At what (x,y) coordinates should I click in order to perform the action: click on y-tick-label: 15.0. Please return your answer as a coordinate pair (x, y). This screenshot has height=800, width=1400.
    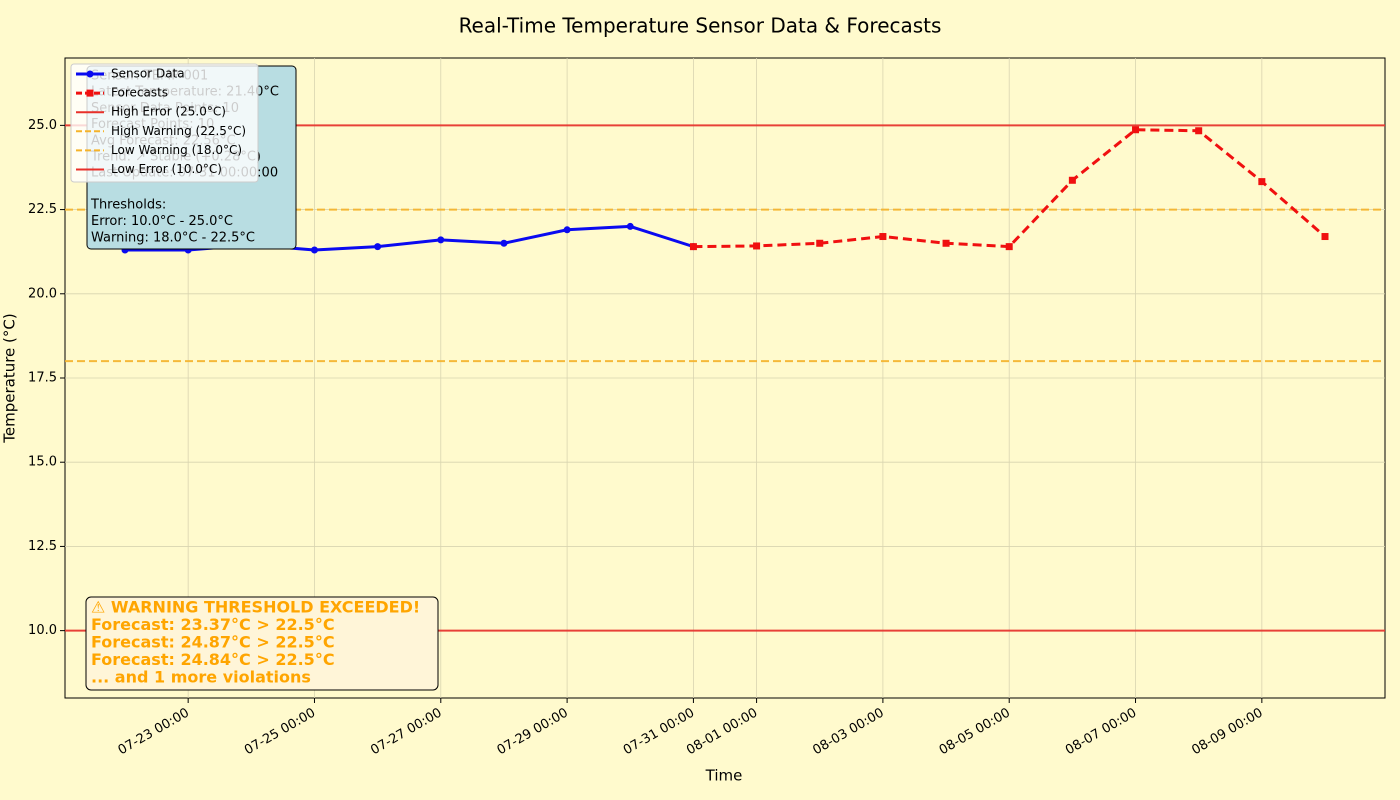
    Looking at the image, I should click on (42, 462).